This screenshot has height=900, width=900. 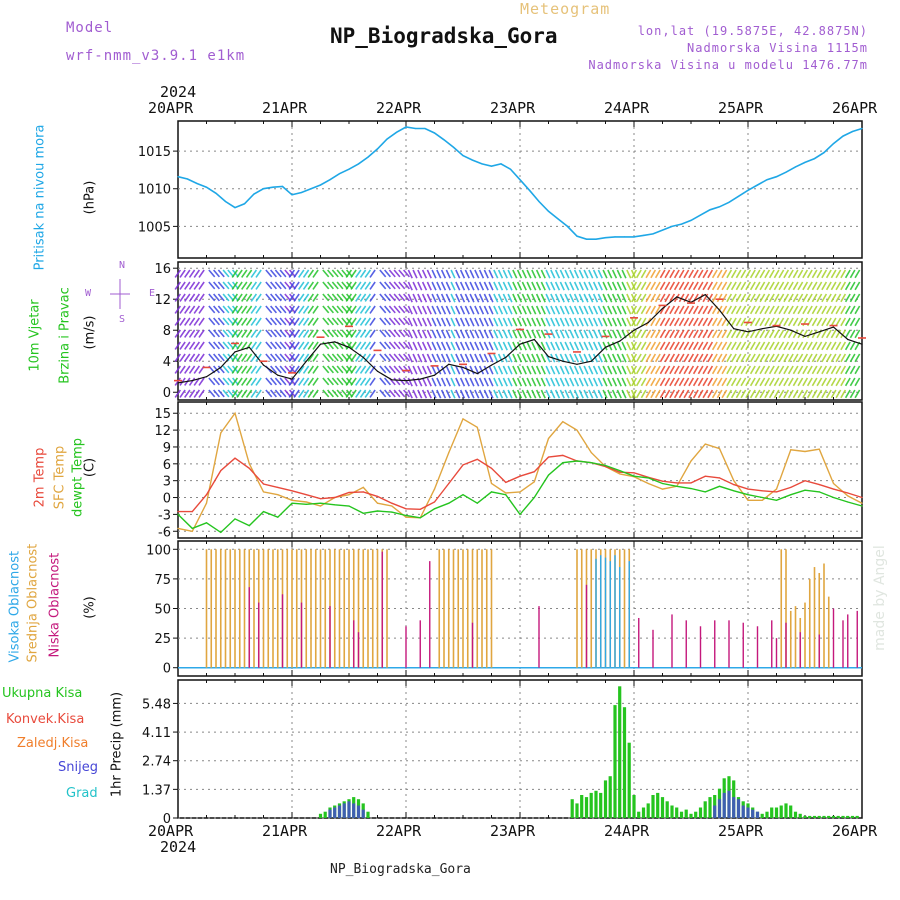 What do you see at coordinates (167, 393) in the screenshot?
I see `y-tick-label: 0` at bounding box center [167, 393].